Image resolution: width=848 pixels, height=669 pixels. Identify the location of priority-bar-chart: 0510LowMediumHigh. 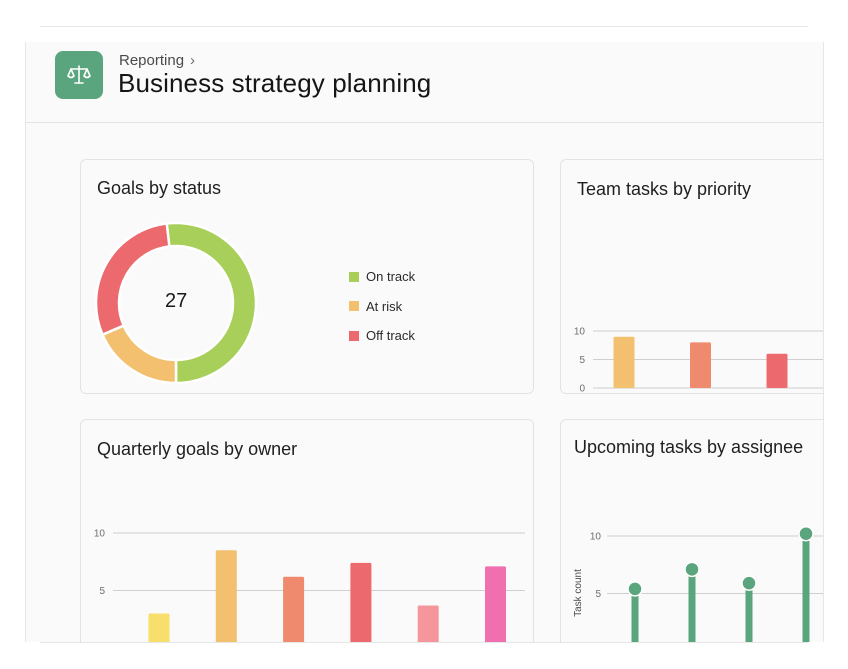
(698, 360).